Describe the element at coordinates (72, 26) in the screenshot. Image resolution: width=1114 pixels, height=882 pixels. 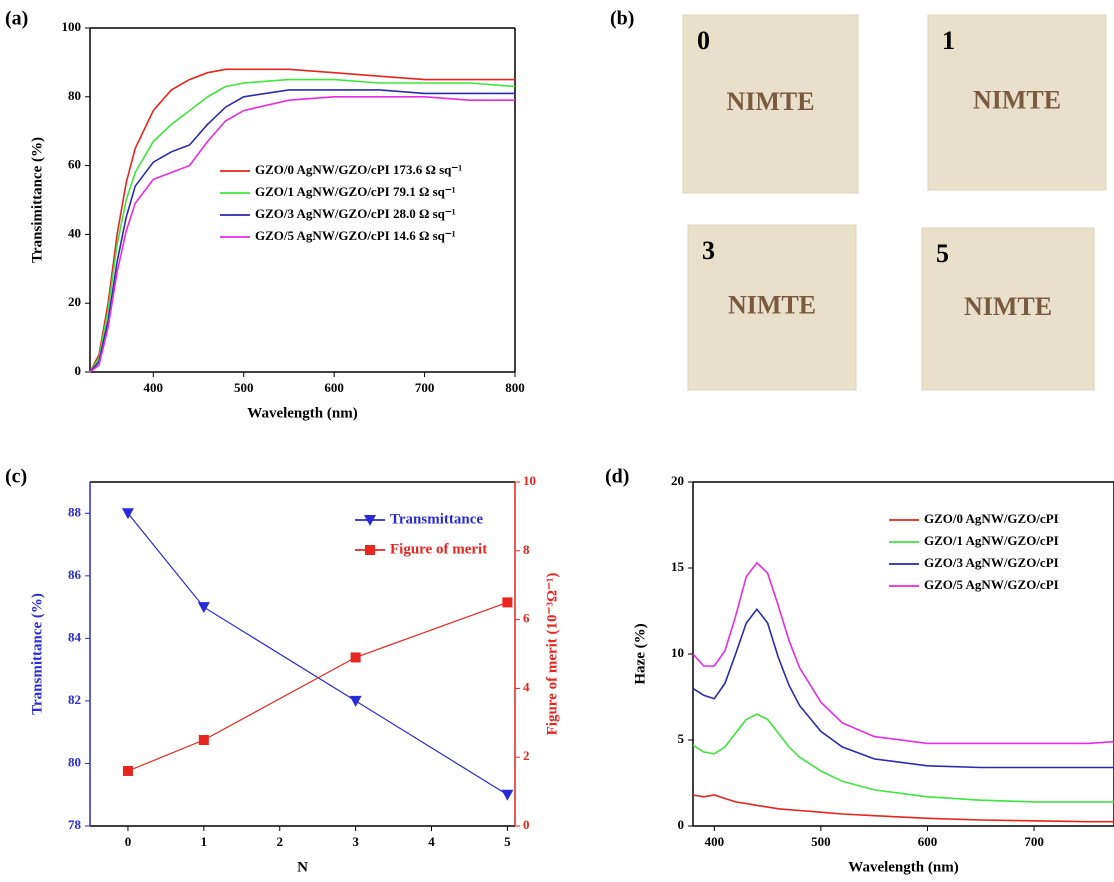
I see `y-tick-label: 100` at that location.